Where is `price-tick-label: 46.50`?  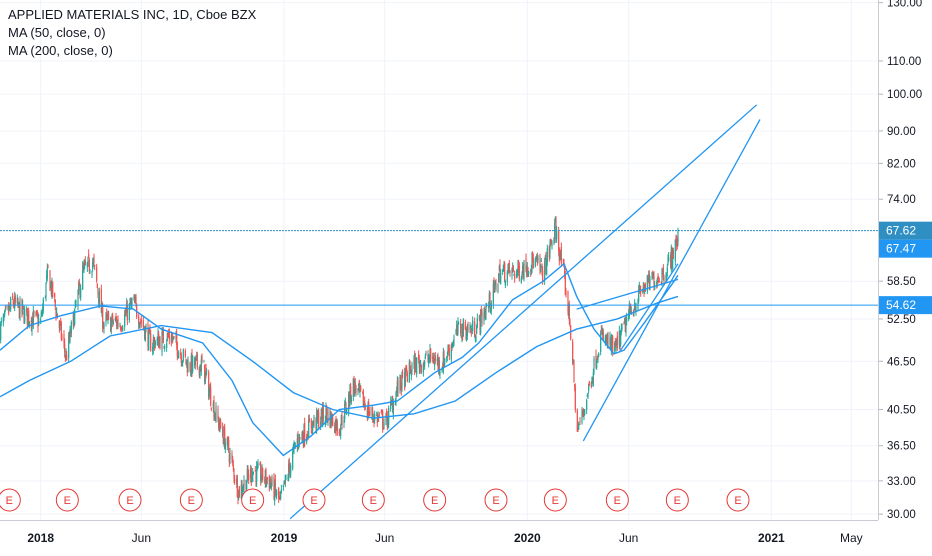
price-tick-label: 46.50 is located at coordinates (901, 362).